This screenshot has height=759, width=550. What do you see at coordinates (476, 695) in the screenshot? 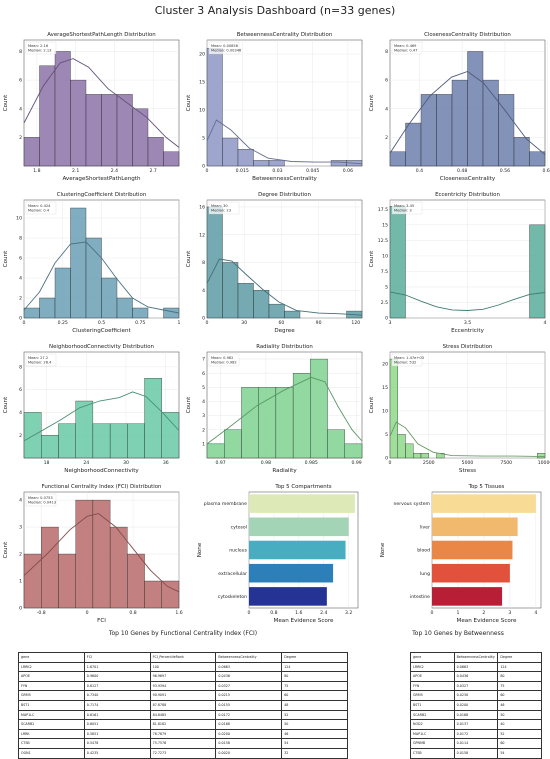
I see `table-row: GRM5 0.0230 60` at bounding box center [476, 695].